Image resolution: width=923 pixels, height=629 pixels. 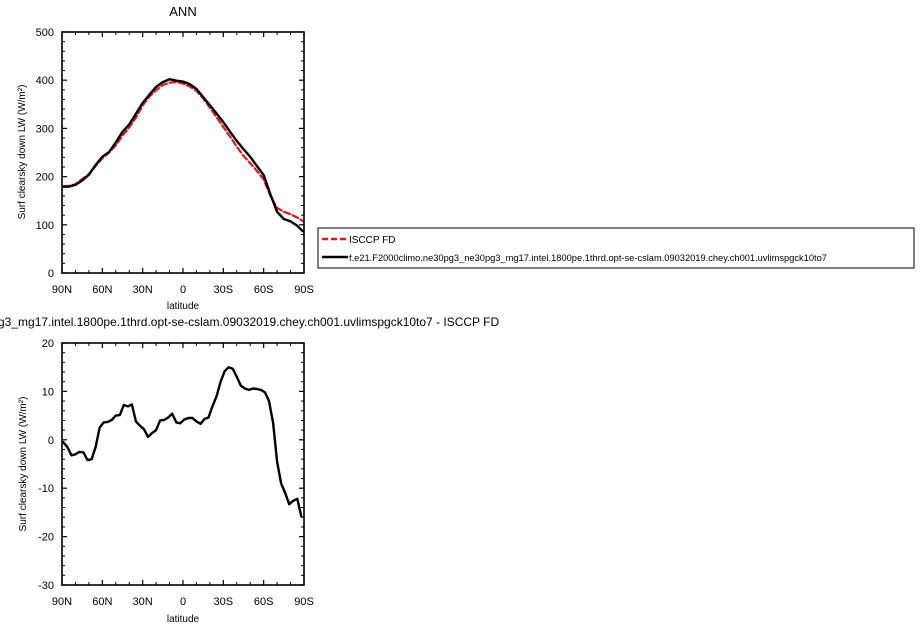 I want to click on top-x-axis-label: latitude, so click(x=183, y=306).